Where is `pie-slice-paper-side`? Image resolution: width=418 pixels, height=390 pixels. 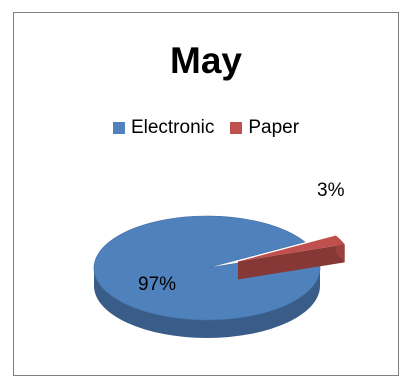 pie-slice-paper-side is located at coordinates (291, 262).